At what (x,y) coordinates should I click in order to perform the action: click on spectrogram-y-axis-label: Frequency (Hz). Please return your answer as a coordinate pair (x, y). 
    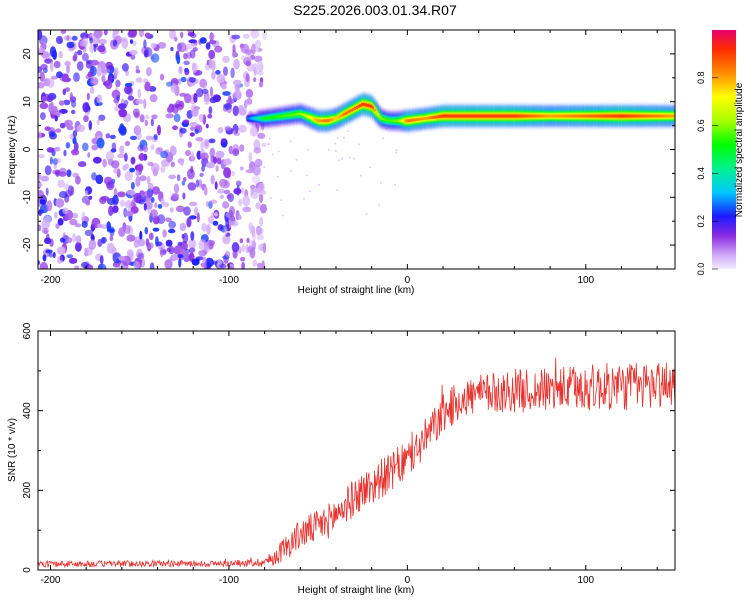
    Looking at the image, I should click on (12, 150).